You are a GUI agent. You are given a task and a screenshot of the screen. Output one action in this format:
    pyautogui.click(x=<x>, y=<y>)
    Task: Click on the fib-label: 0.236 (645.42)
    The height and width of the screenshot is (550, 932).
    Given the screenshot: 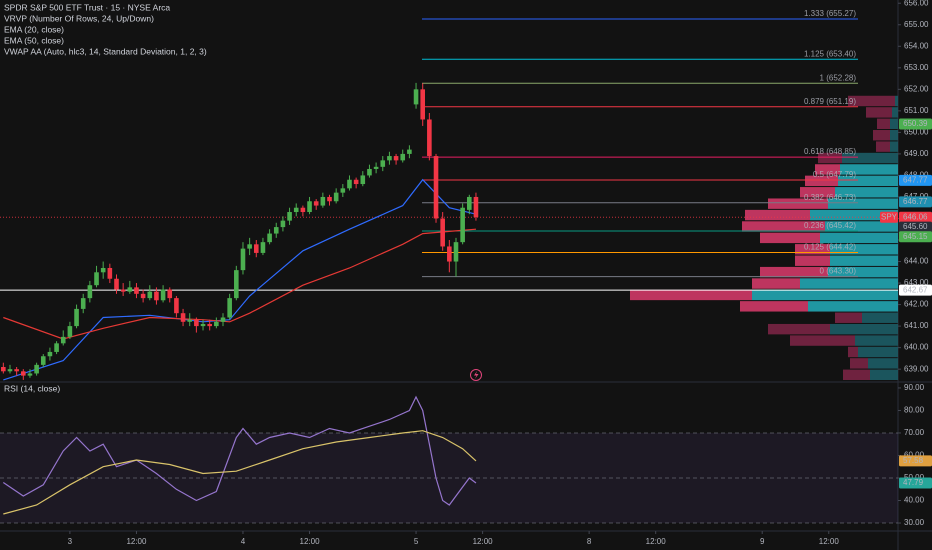 What is the action you would take?
    pyautogui.click(x=830, y=225)
    